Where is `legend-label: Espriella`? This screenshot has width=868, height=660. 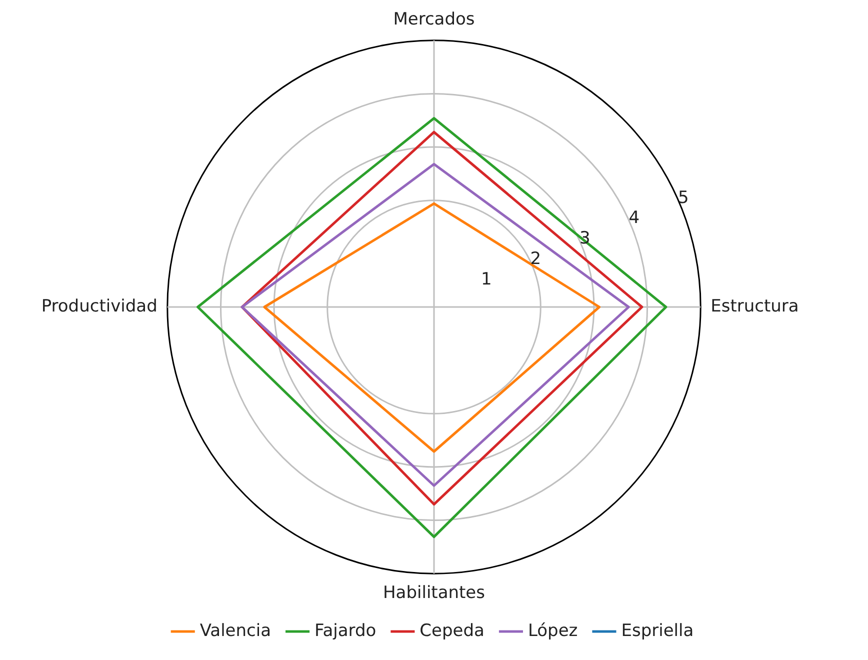 legend-label: Espriella is located at coordinates (657, 630).